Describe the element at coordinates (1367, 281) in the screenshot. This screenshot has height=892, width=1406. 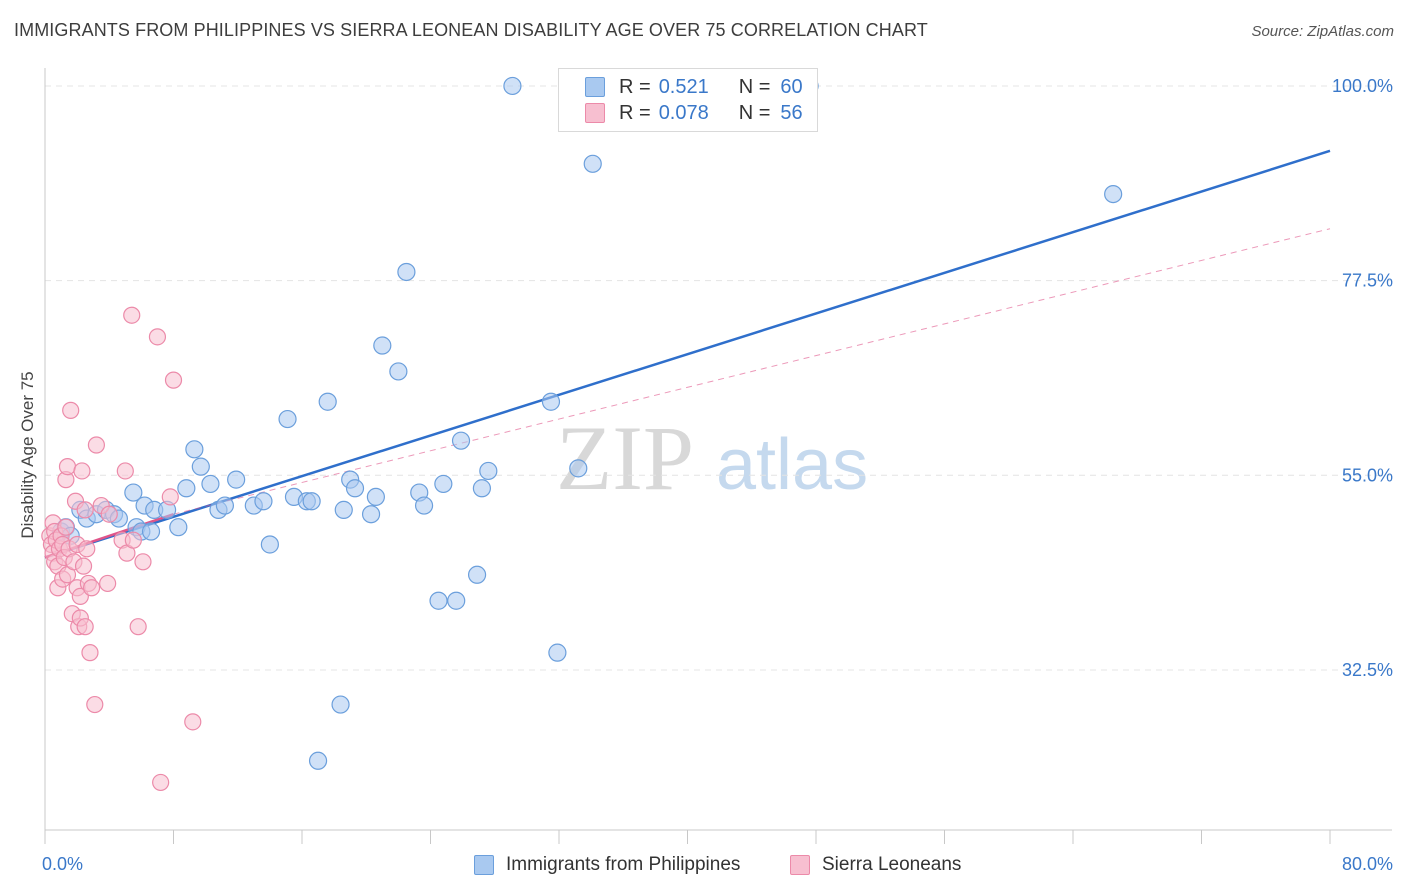
I see `y-tick-label: 77.5%` at that location.